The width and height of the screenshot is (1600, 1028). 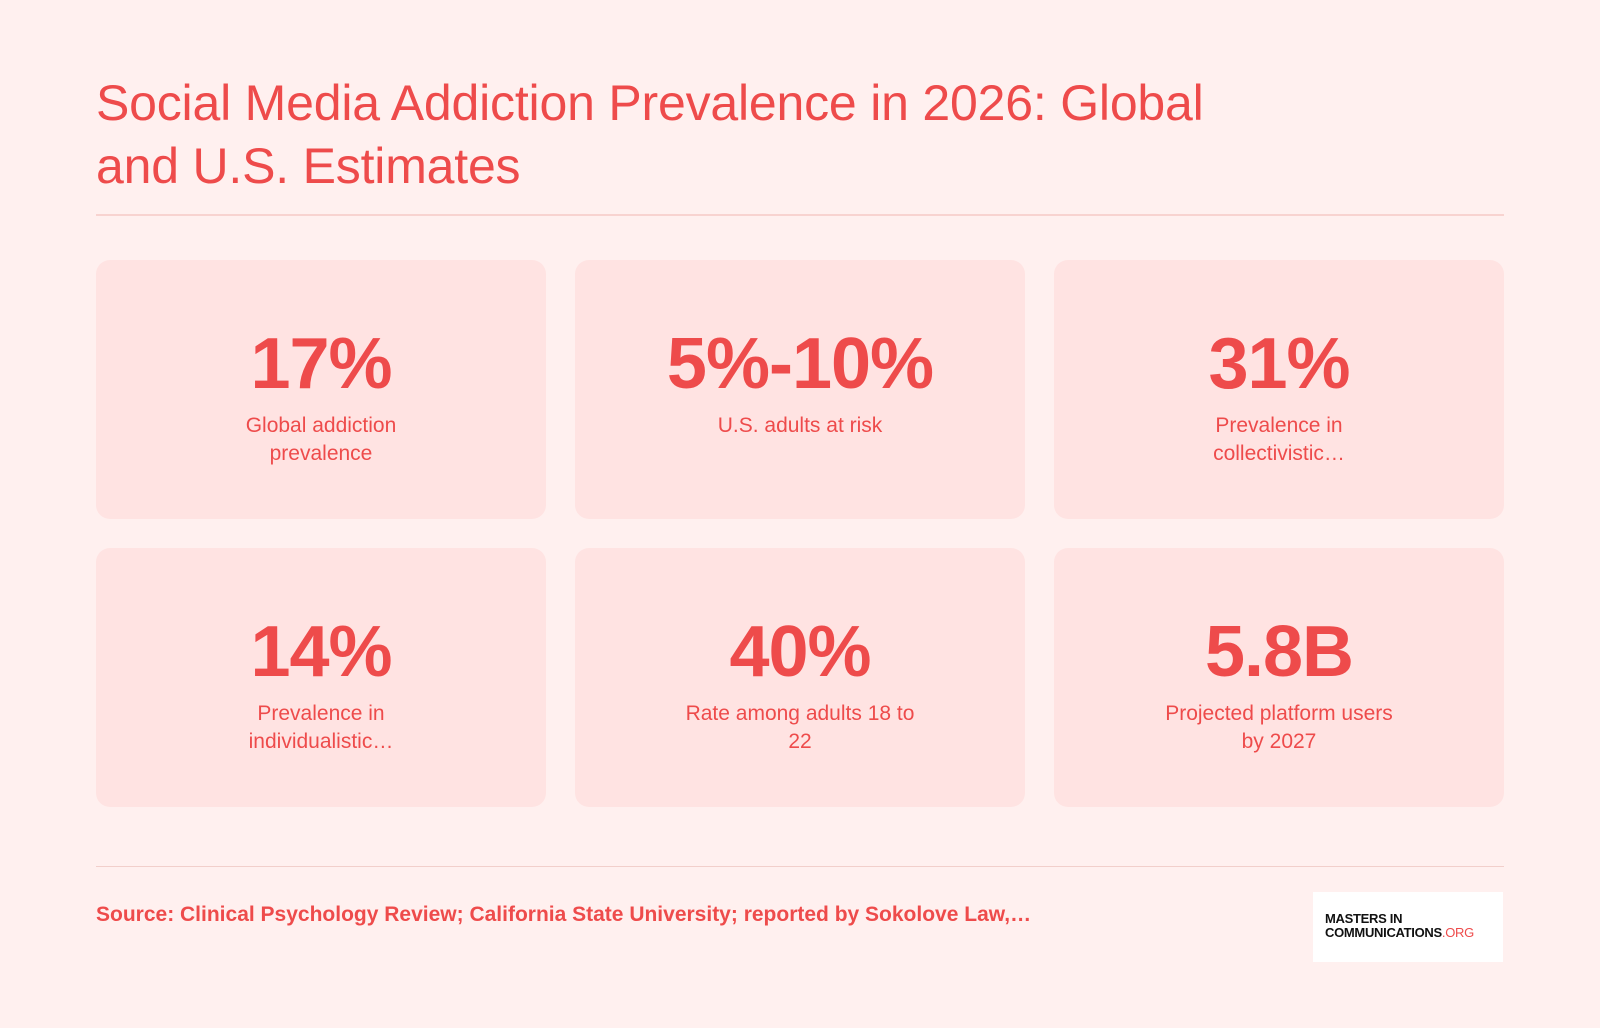 What do you see at coordinates (800, 866) in the screenshot?
I see `footer-divider` at bounding box center [800, 866].